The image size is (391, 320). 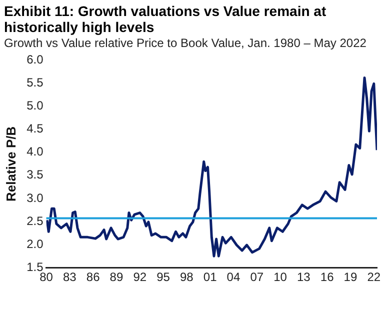 What do you see at coordinates (185, 42) in the screenshot?
I see `chart-subtitle: Growth vs Value relative Price to Book Value, Jan. 1980 – May 2022` at bounding box center [185, 42].